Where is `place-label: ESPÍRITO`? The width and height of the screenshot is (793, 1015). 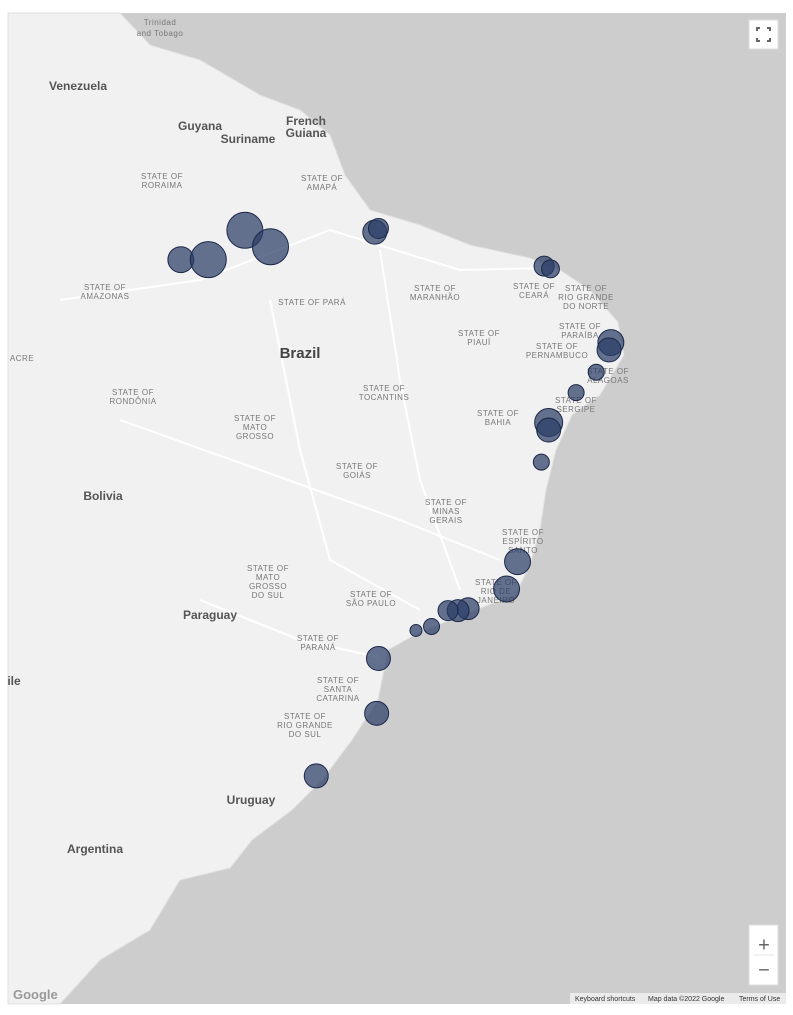
place-label: ESPÍRITO is located at coordinates (522, 541).